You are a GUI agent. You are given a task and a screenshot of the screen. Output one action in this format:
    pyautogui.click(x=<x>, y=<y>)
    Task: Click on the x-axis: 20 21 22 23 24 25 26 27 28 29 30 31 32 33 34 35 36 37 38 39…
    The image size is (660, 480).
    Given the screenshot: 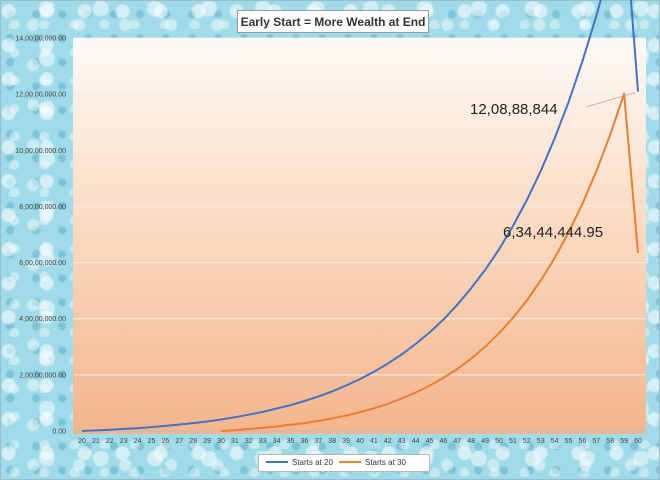 What is the action you would take?
    pyautogui.click(x=360, y=441)
    